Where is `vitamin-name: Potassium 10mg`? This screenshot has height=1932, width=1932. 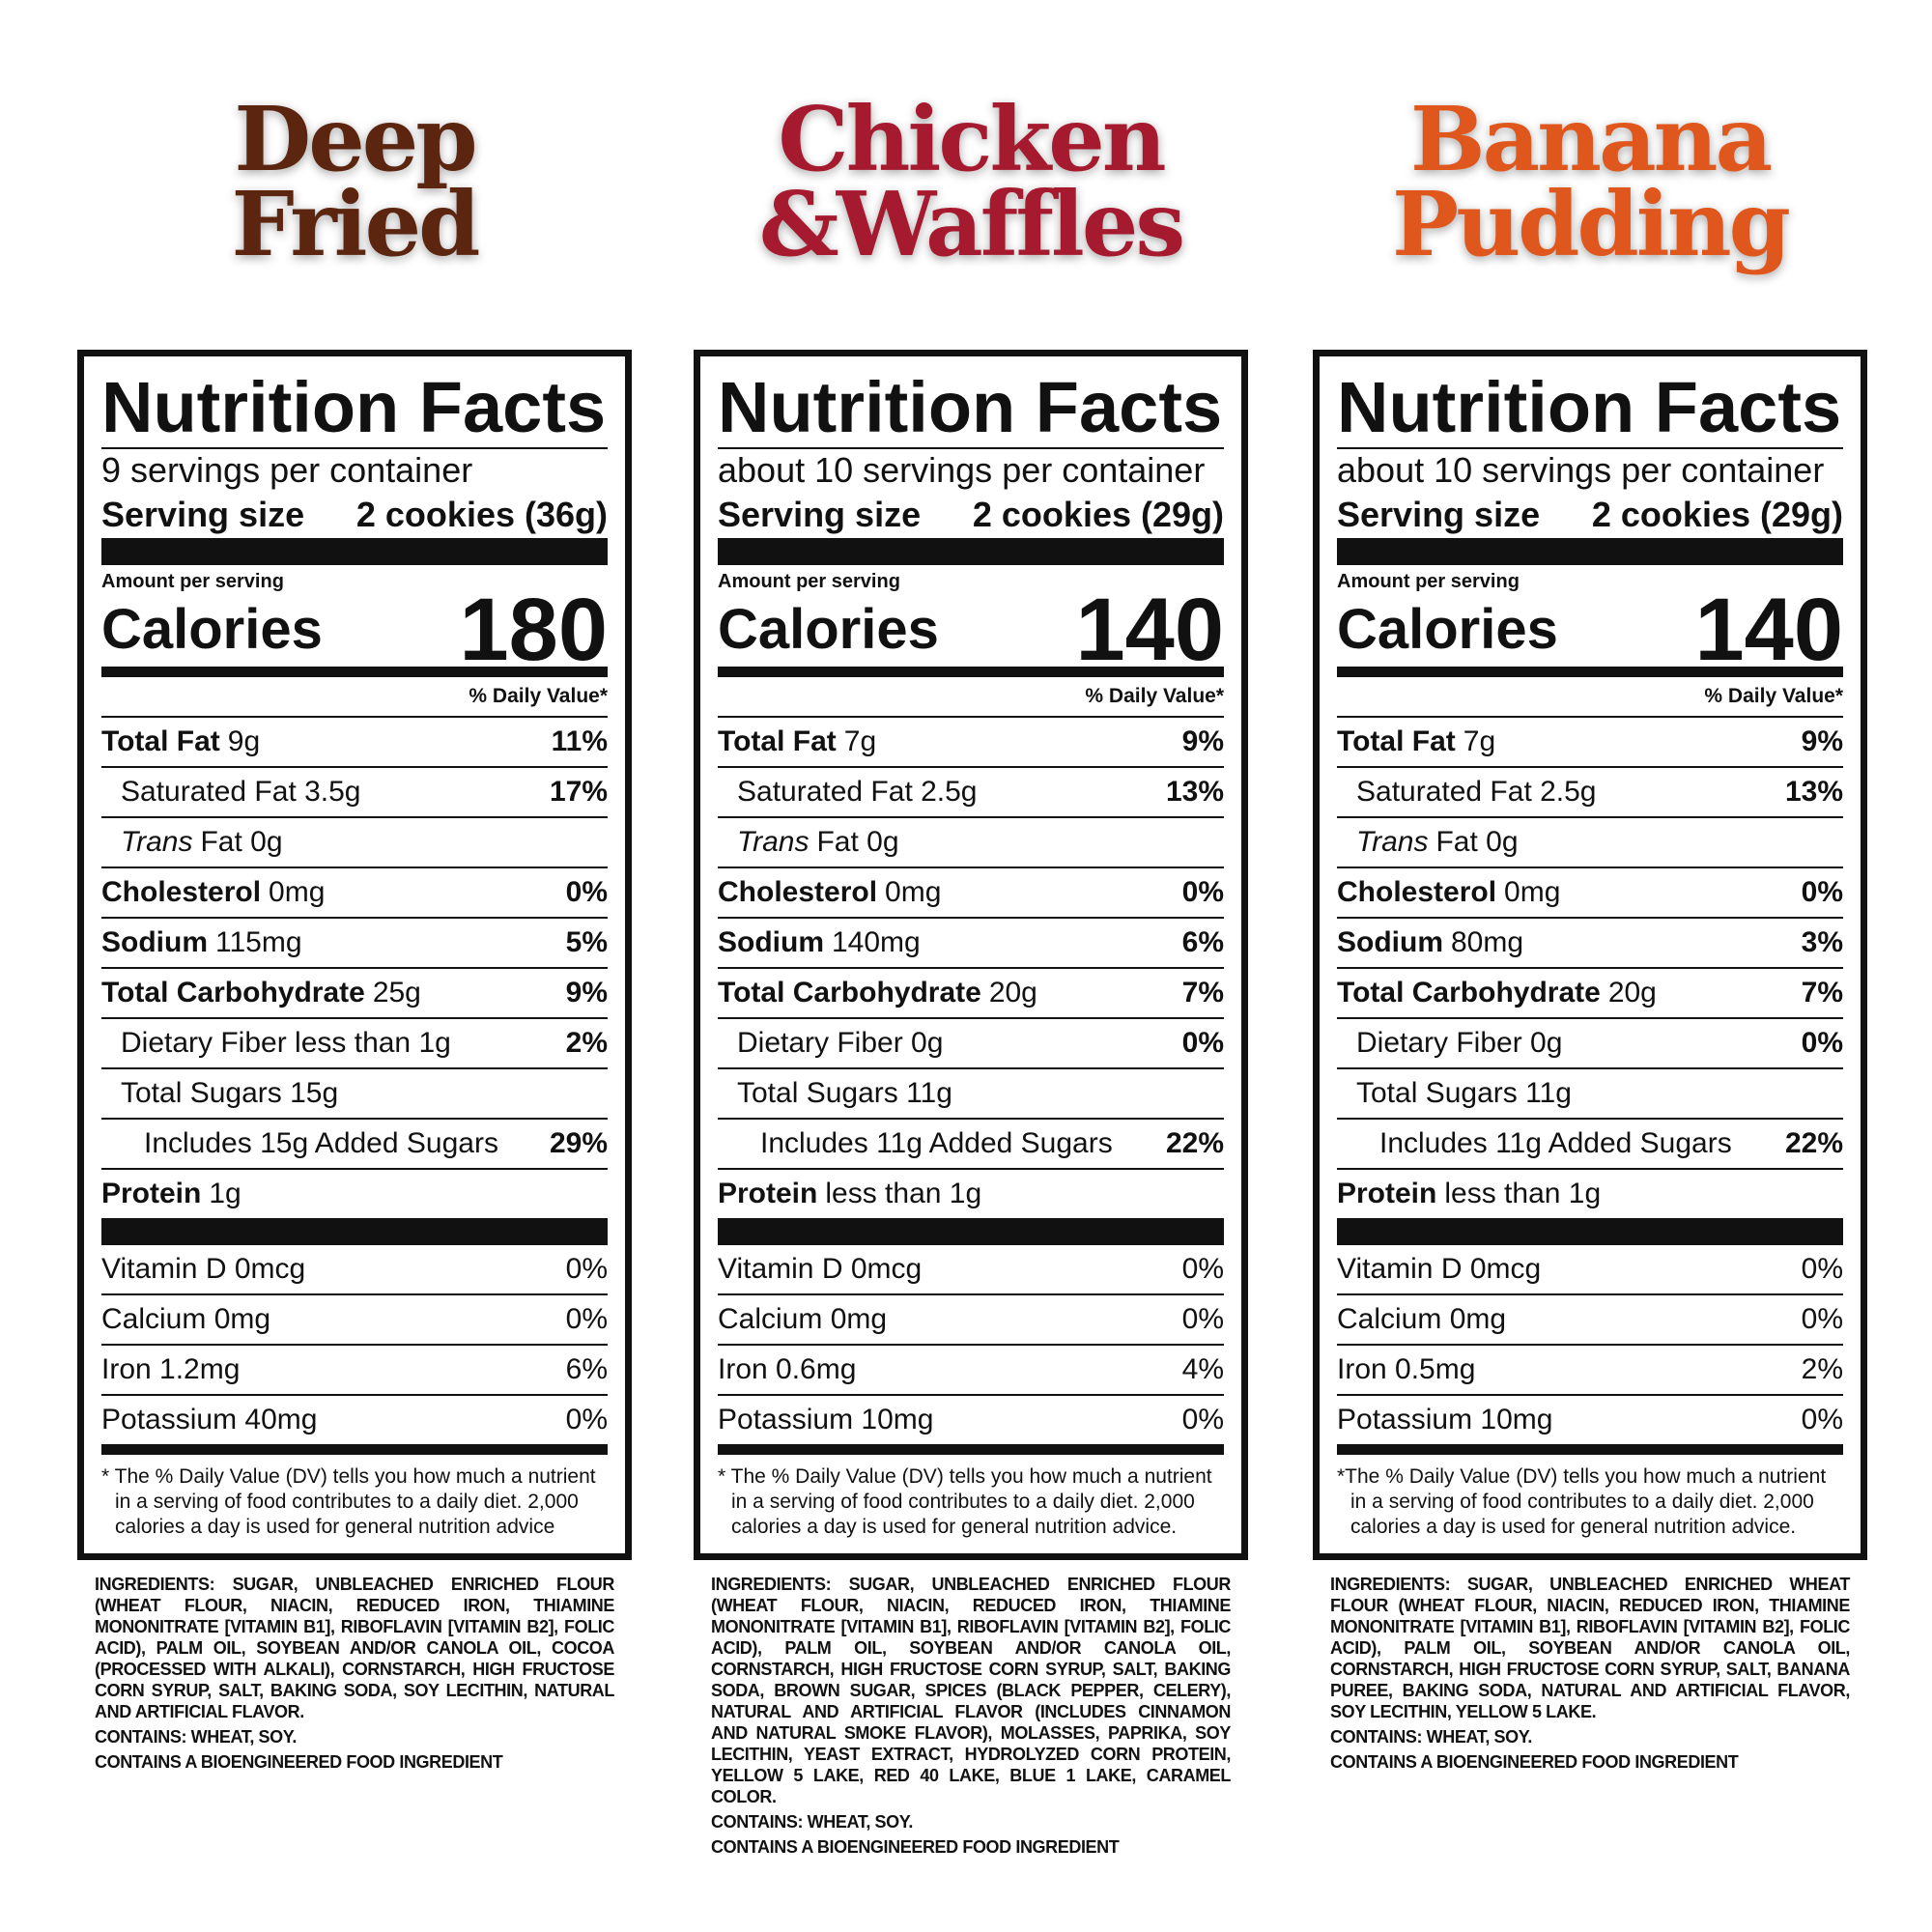
vitamin-name: Potassium 10mg is located at coordinates (826, 1419).